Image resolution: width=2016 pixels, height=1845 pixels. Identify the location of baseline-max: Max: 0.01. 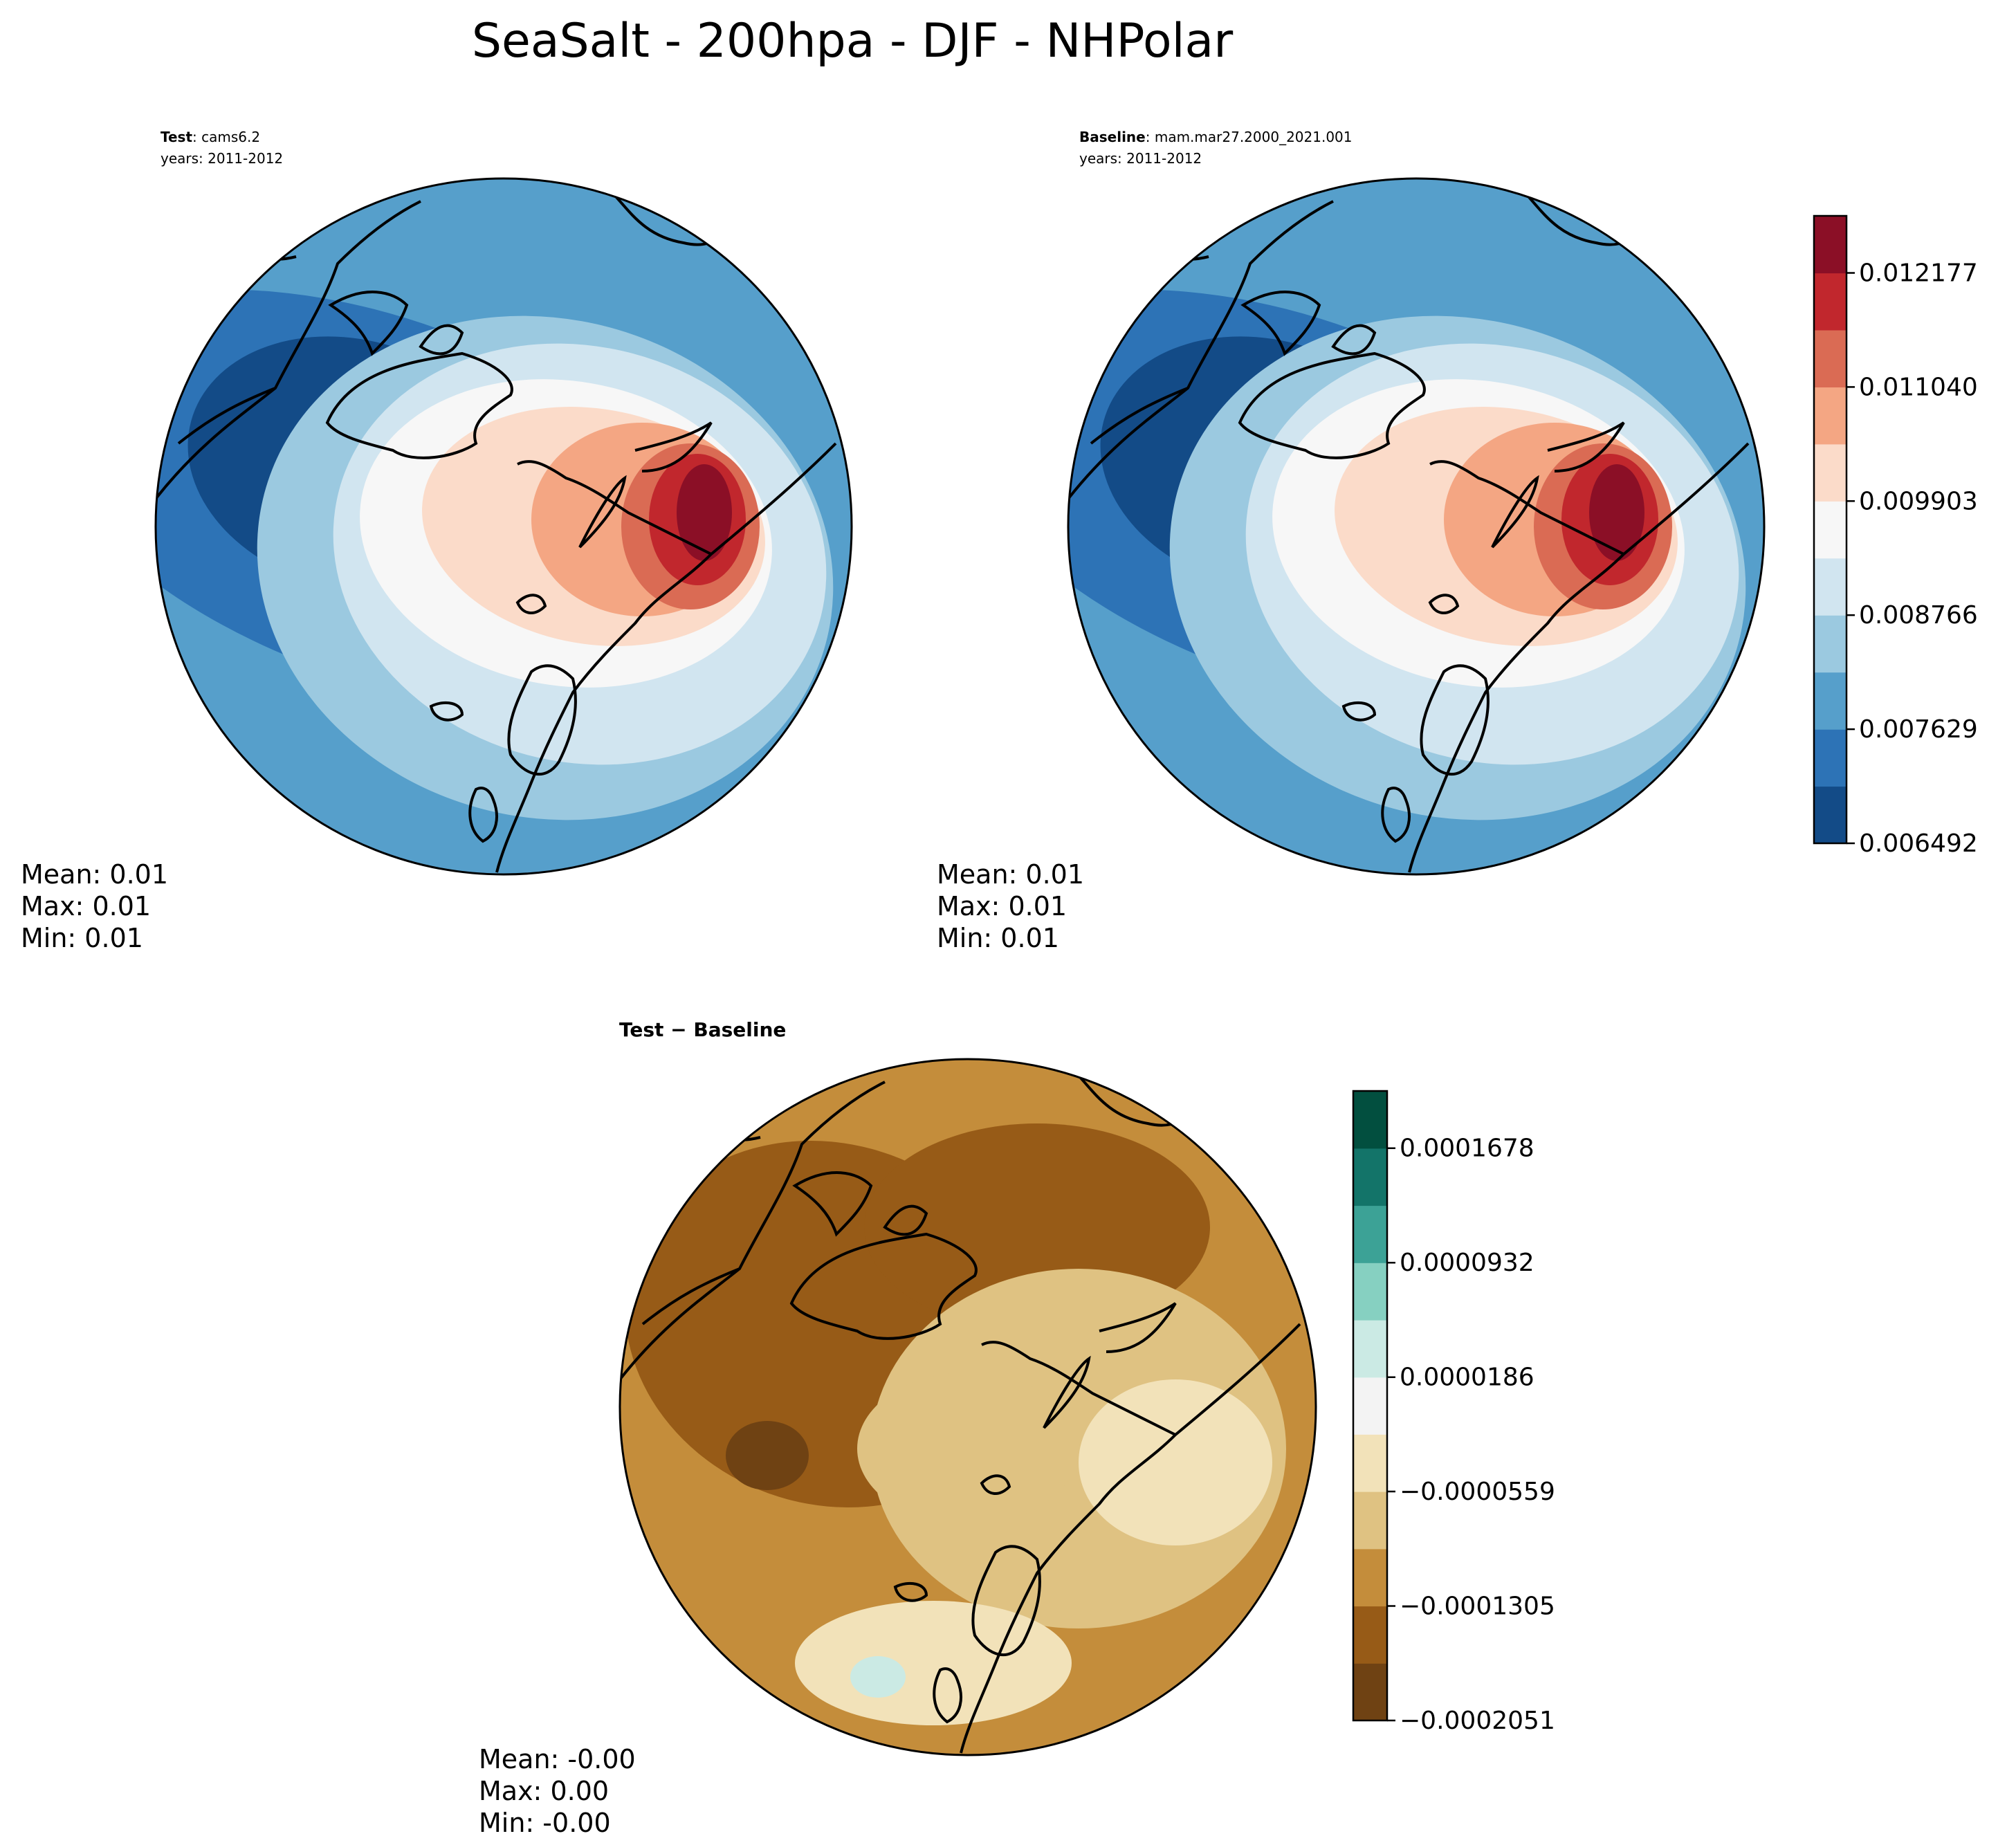
(1002, 906).